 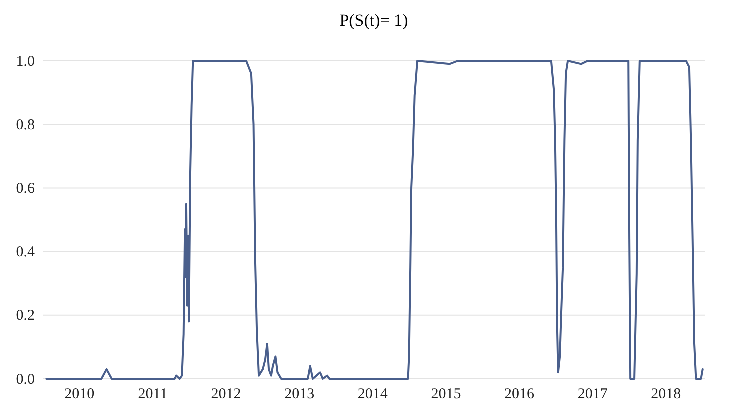 I want to click on chart-title: P(S(t)= 1), so click(x=374, y=20).